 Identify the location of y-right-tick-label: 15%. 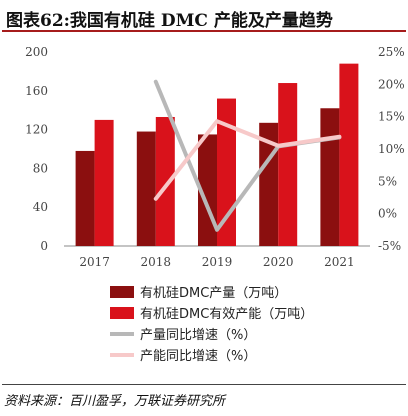
(391, 117).